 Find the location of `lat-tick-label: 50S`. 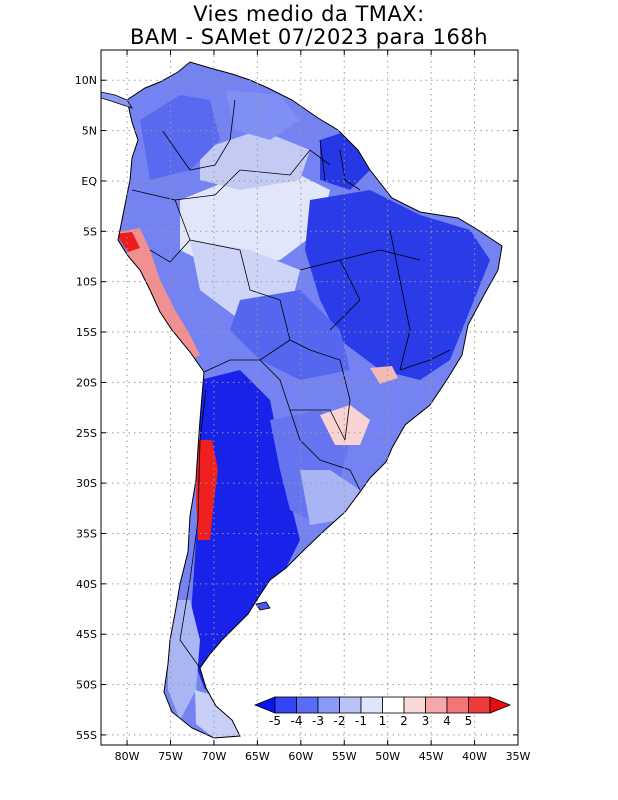

lat-tick-label: 50S is located at coordinates (86, 685).